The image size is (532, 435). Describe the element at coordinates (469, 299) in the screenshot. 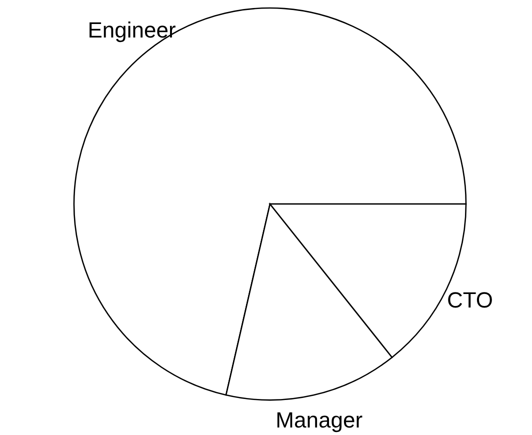

I see `slice-label: CTO` at that location.